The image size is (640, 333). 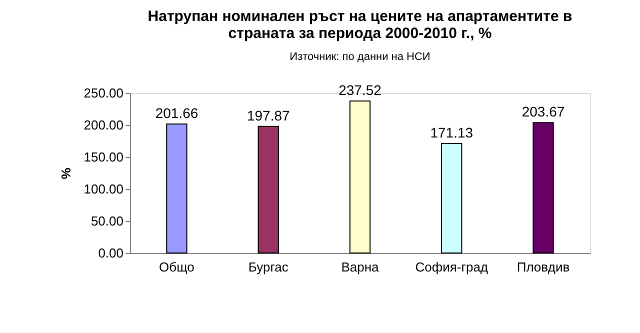 What do you see at coordinates (104, 93) in the screenshot?
I see `y-tick-label: 250.00` at bounding box center [104, 93].